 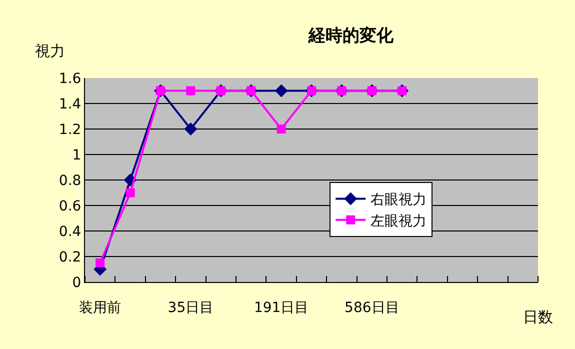 What do you see at coordinates (538, 317) in the screenshot?
I see `x-axis-title: 日数` at bounding box center [538, 317].